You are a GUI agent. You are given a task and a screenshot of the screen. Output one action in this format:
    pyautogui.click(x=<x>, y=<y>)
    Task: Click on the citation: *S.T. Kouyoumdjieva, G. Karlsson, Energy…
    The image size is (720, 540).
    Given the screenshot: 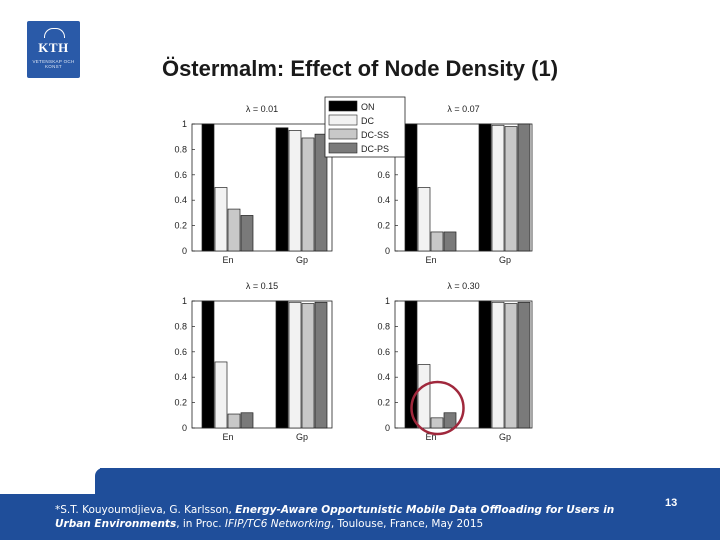 What is the action you would take?
    pyautogui.click(x=345, y=517)
    